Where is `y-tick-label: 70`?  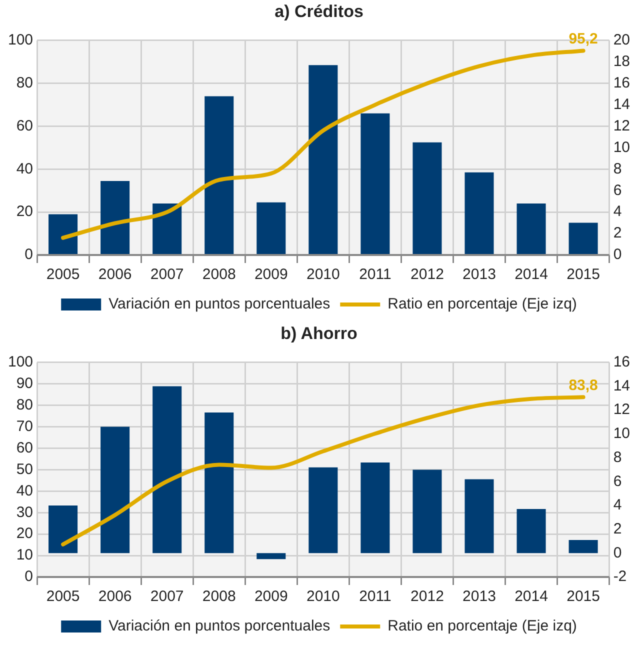
y-tick-label: 70 is located at coordinates (25, 426).